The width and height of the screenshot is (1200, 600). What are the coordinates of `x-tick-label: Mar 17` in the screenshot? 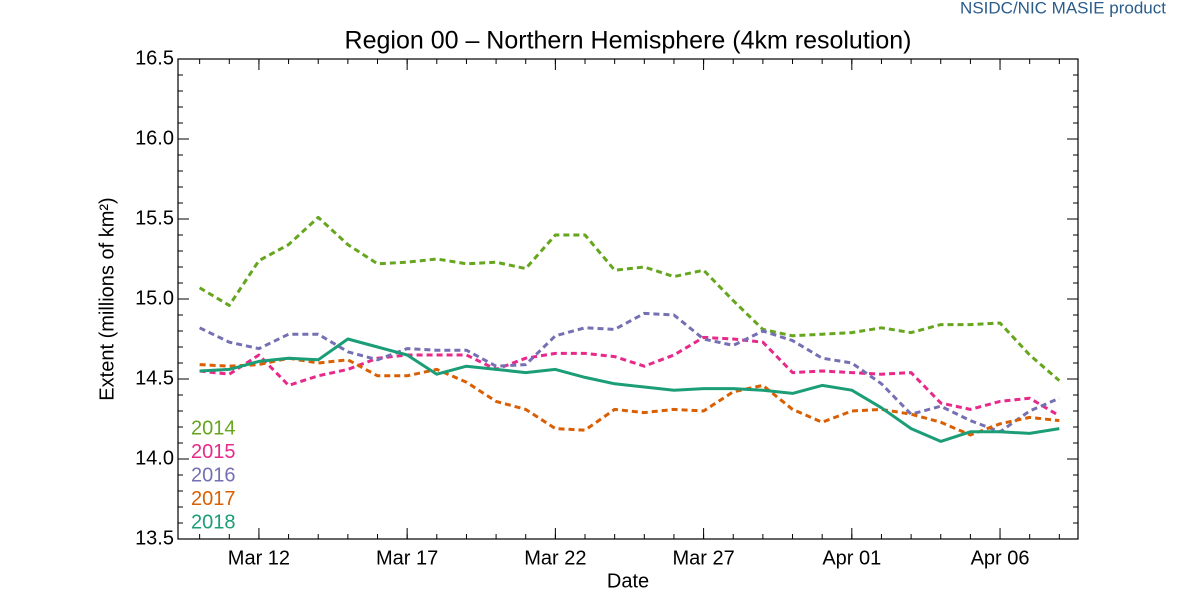 It's located at (407, 558).